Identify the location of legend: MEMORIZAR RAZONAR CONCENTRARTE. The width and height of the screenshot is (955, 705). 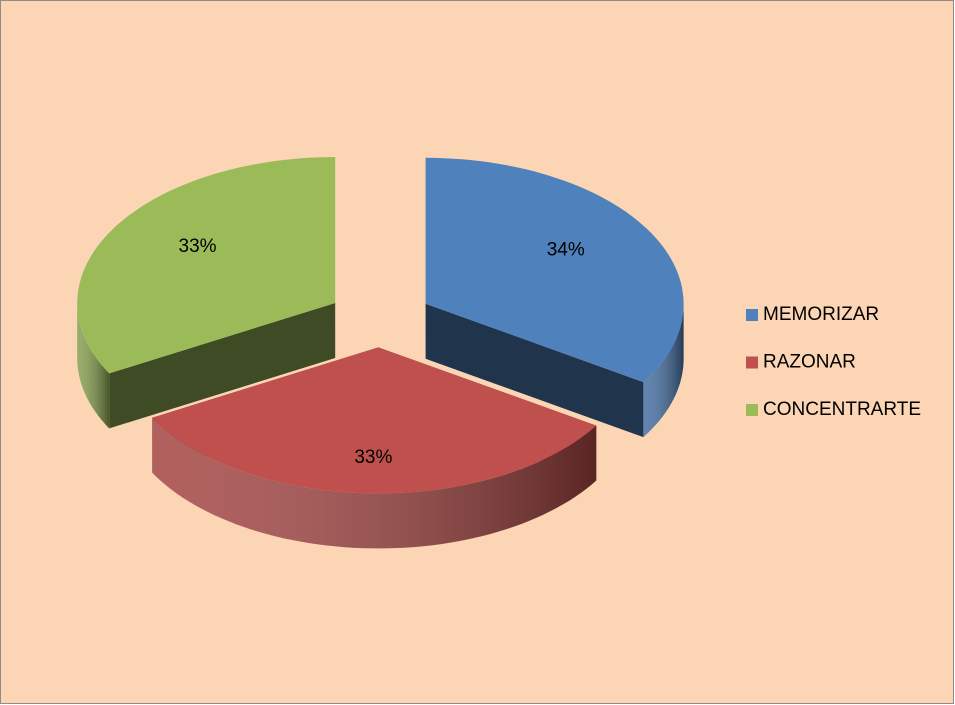
(833, 362).